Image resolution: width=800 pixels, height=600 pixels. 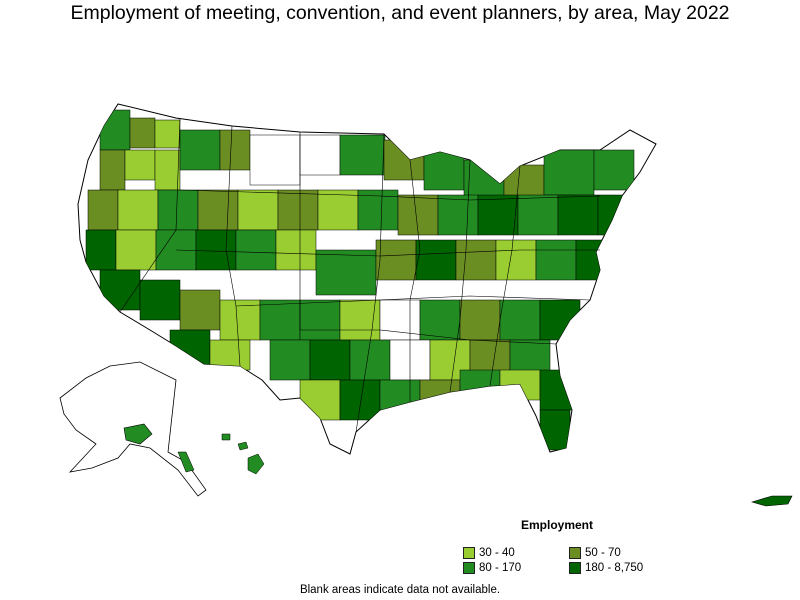 What do you see at coordinates (614, 568) in the screenshot?
I see `legend-label: 180 - 8,750` at bounding box center [614, 568].